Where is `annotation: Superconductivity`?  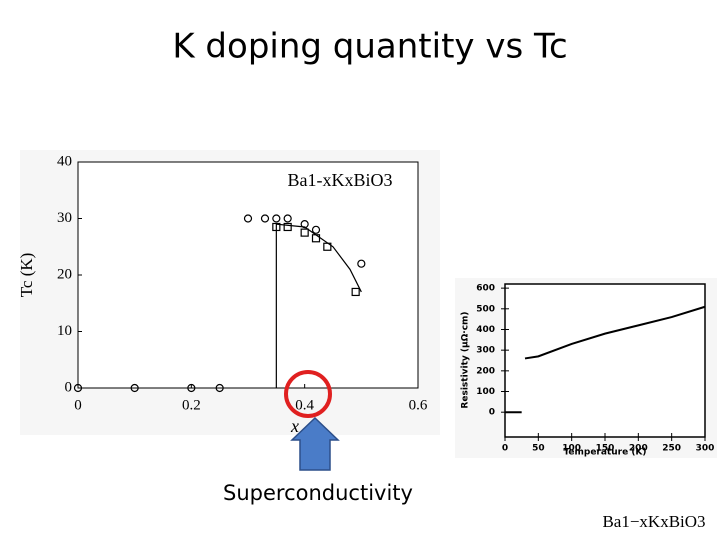
annotation: Superconductivity is located at coordinates (318, 493).